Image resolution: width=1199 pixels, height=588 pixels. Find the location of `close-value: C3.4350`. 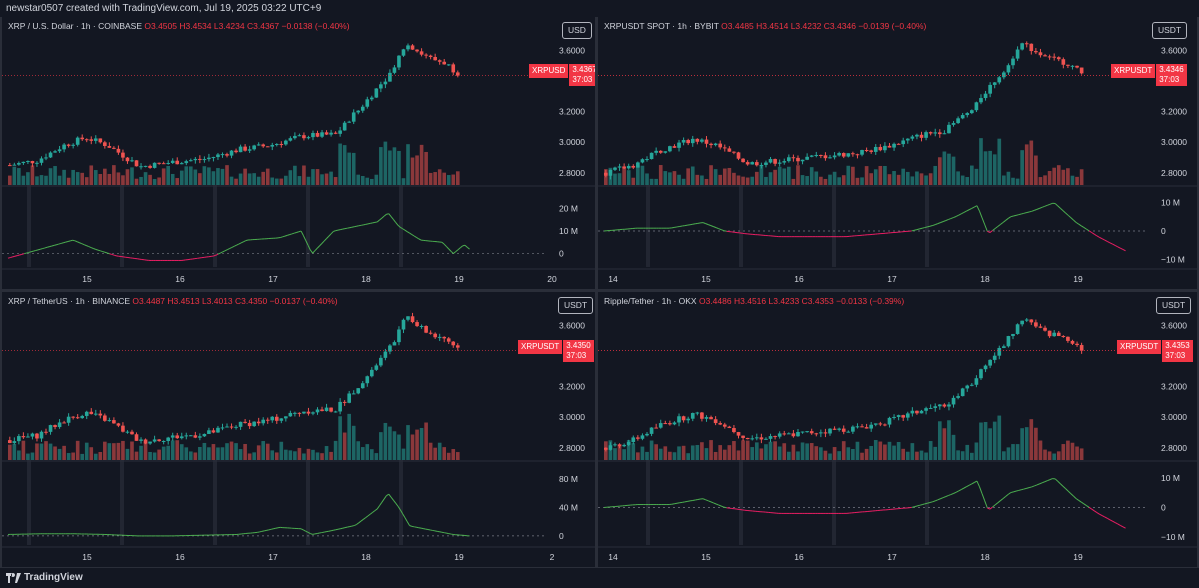

close-value: C3.4350 is located at coordinates (251, 301).